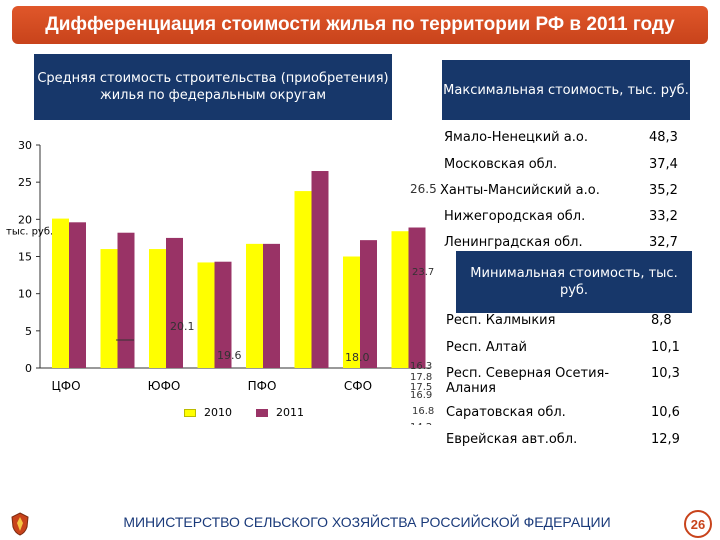 The width and height of the screenshot is (720, 540). What do you see at coordinates (663, 137) in the screenshot?
I see `max-row-value: 48,3` at bounding box center [663, 137].